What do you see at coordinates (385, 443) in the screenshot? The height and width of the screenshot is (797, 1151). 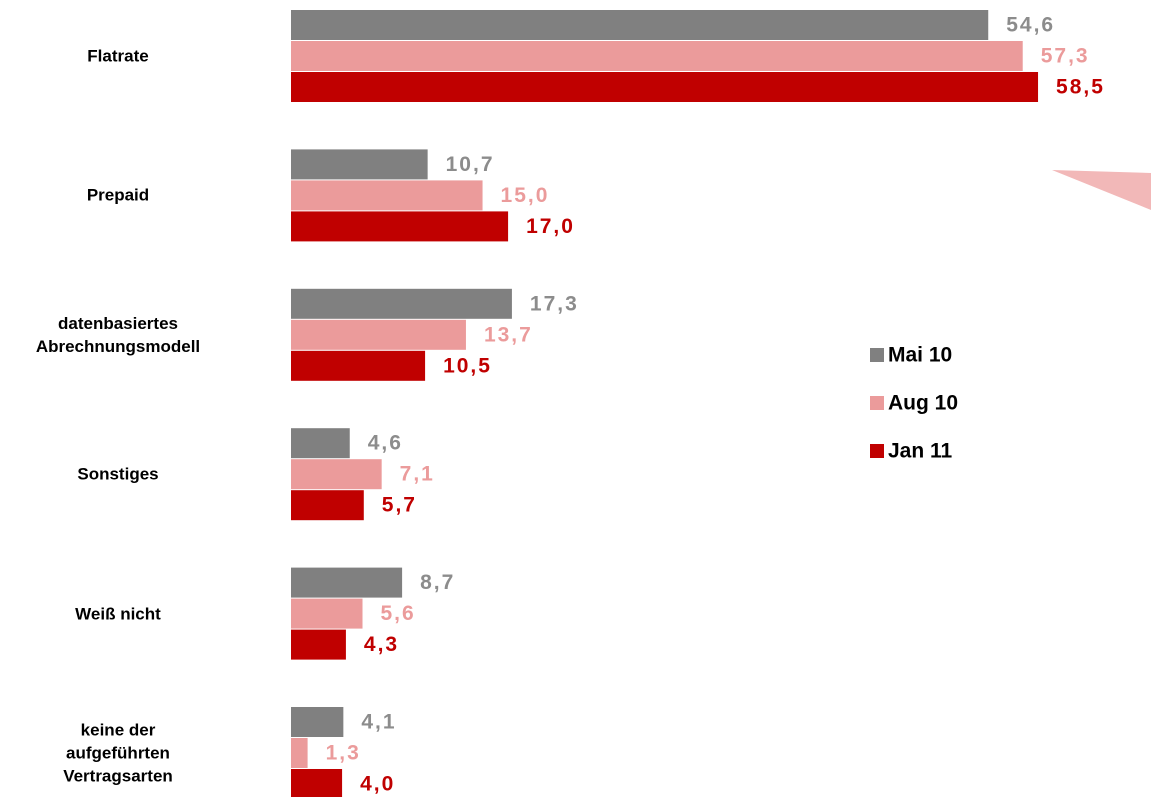 I see `value-label: 4,6` at bounding box center [385, 443].